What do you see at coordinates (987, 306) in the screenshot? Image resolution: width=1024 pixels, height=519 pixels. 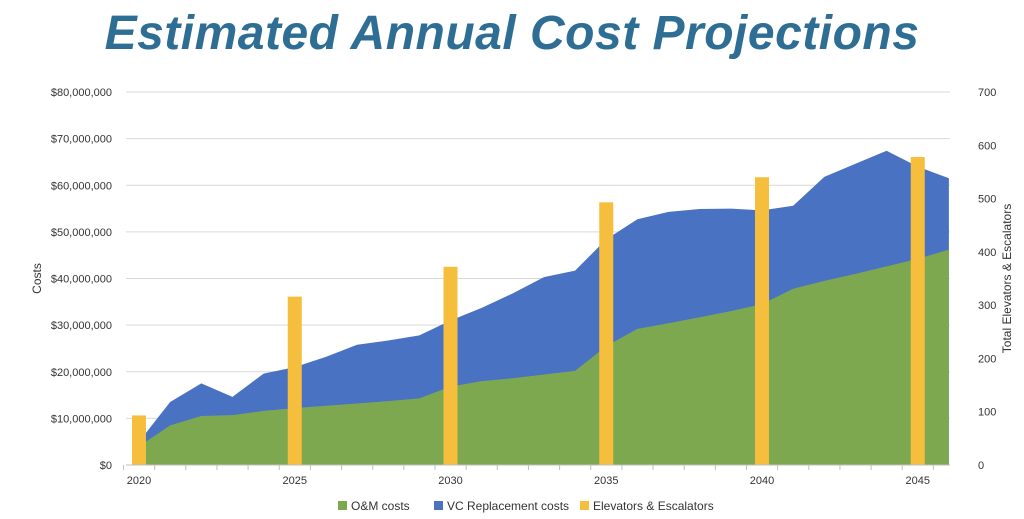 I see `y2-tick-label: 300` at bounding box center [987, 306].